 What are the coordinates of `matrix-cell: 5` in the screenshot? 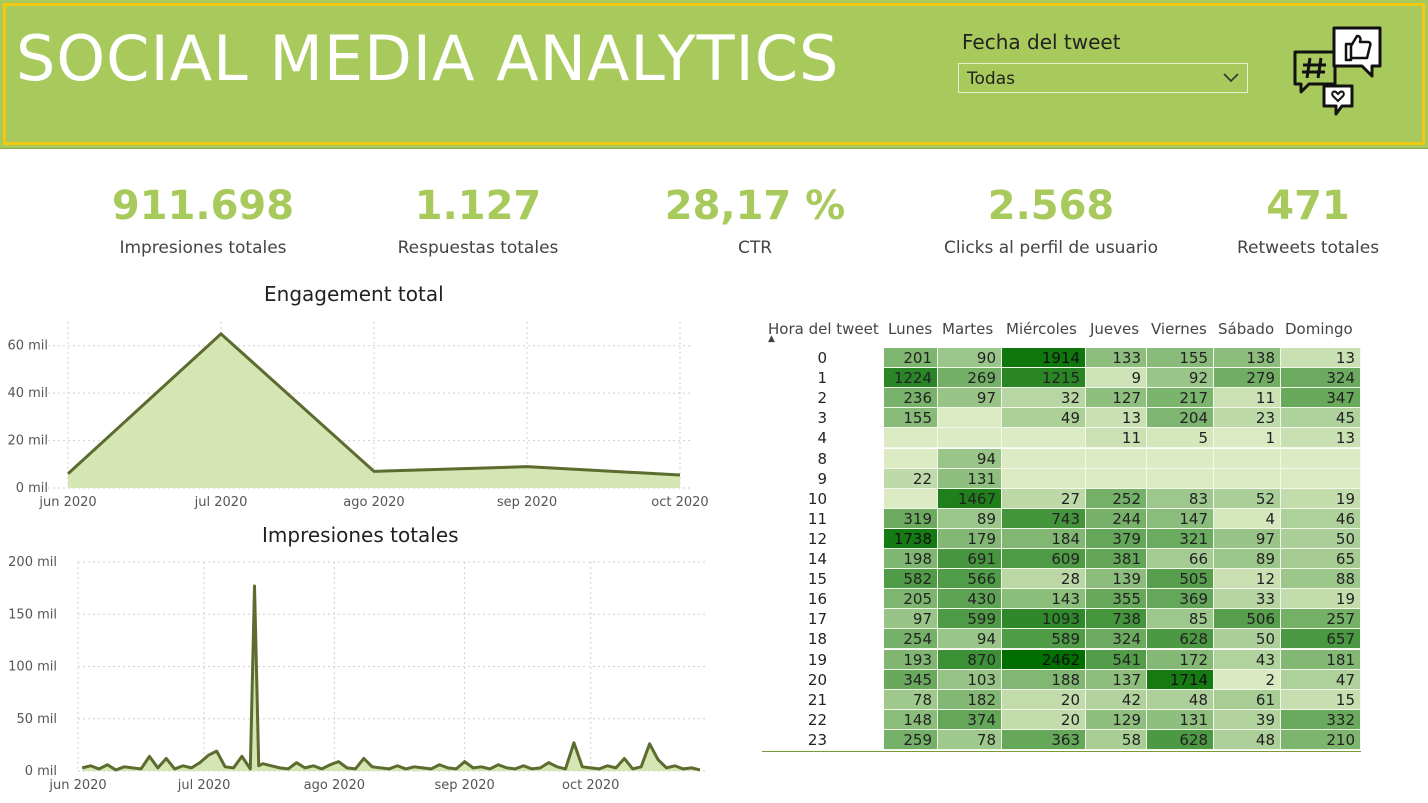 It's located at (1180, 438).